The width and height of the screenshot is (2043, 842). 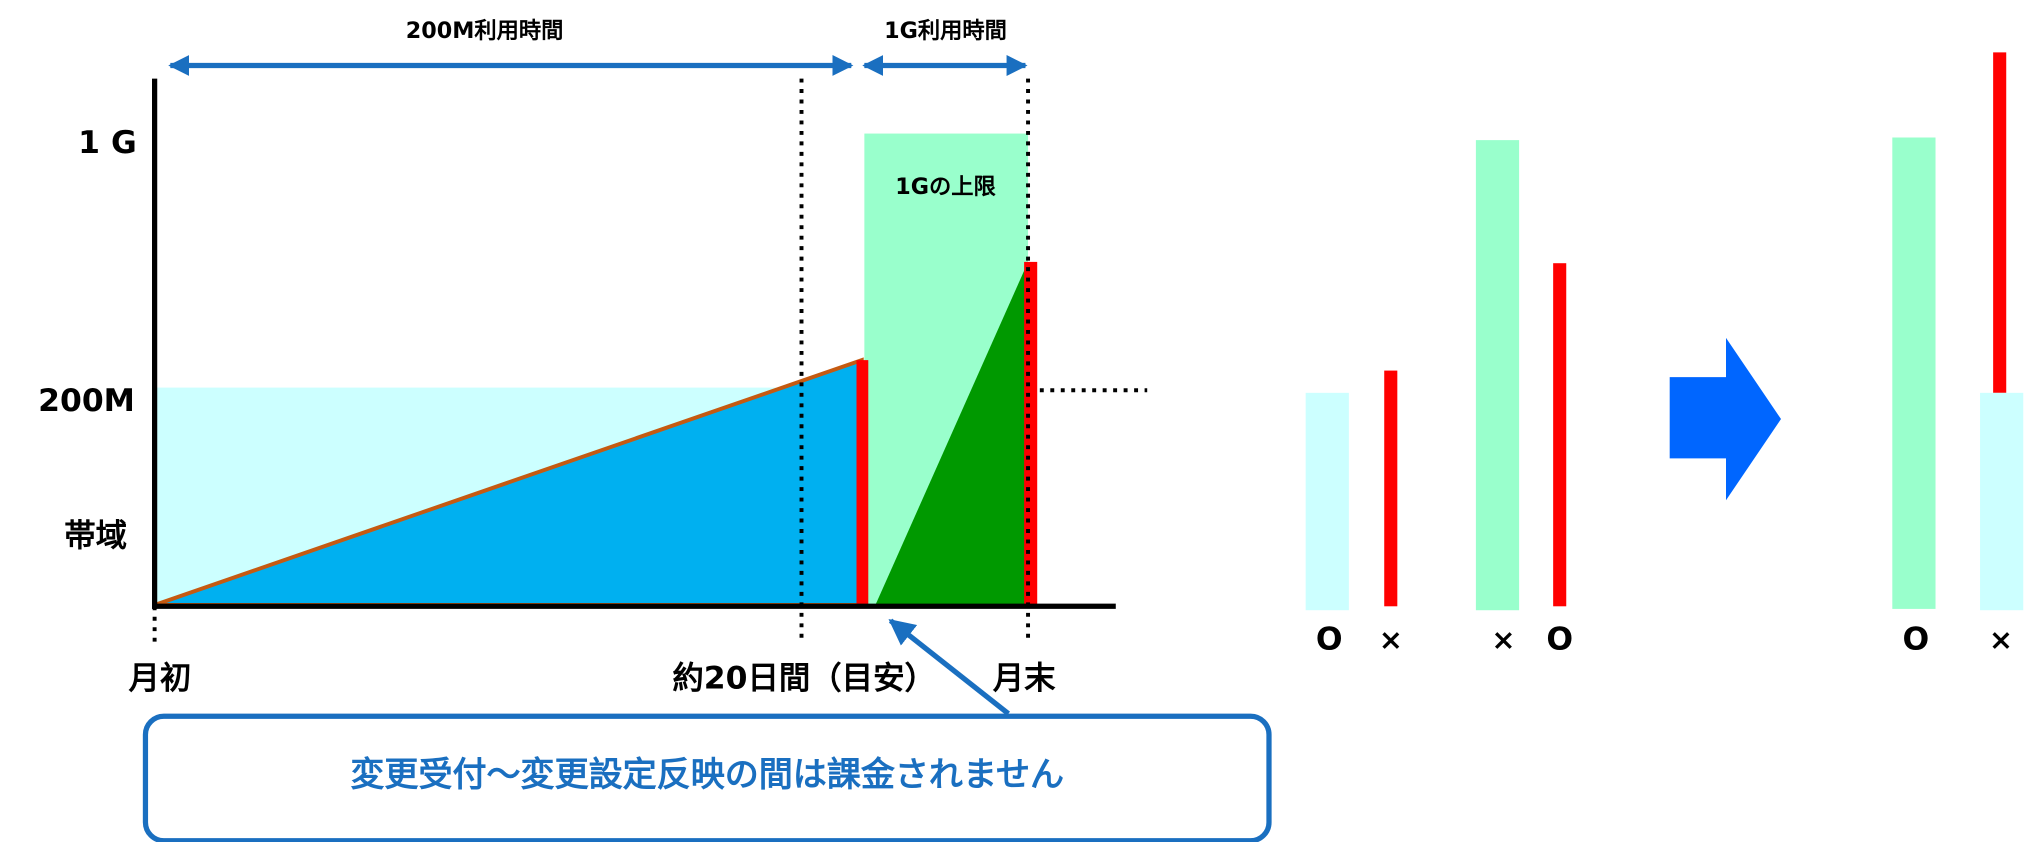 I want to click on limit-label: 1Gの上限, so click(x=945, y=187).